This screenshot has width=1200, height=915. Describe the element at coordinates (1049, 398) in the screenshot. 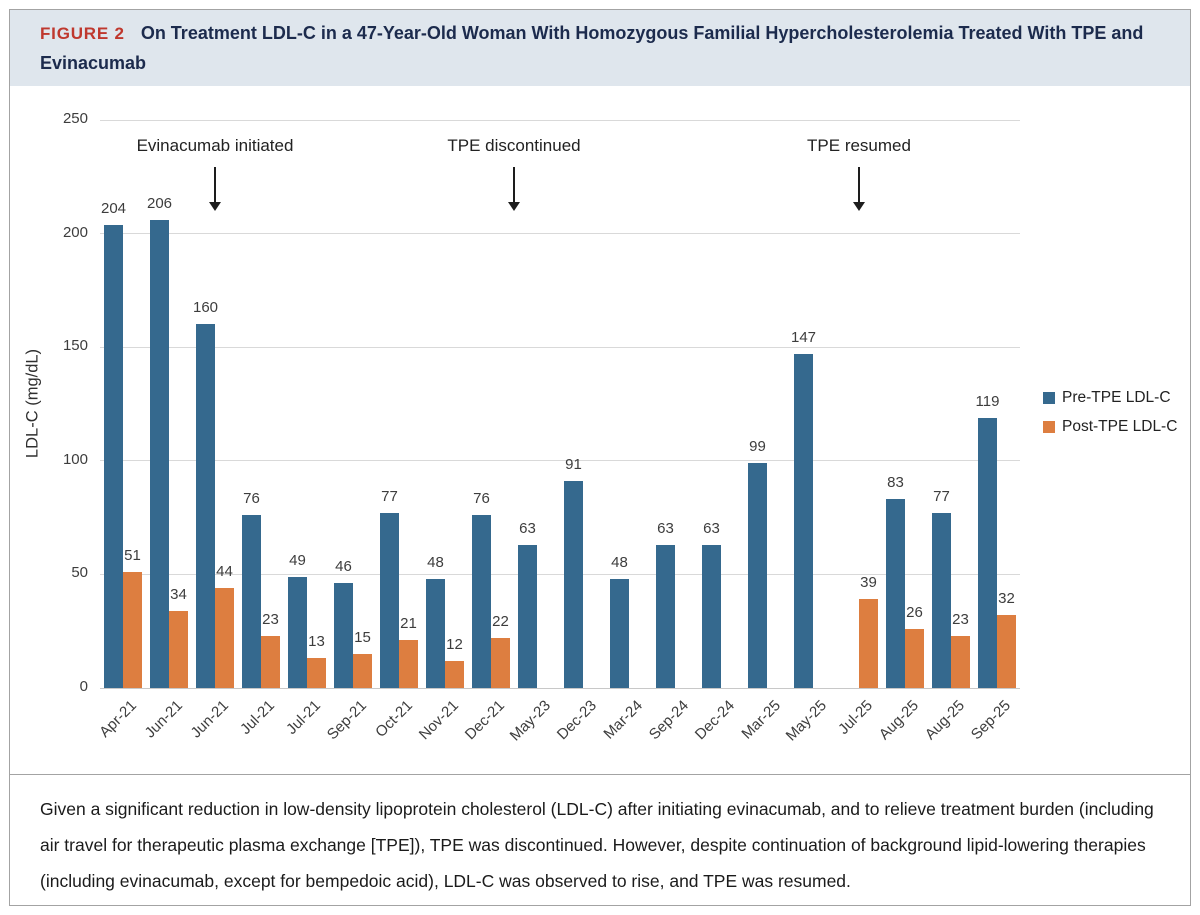

I see `legend-swatch-pre-tpe-icon` at that location.